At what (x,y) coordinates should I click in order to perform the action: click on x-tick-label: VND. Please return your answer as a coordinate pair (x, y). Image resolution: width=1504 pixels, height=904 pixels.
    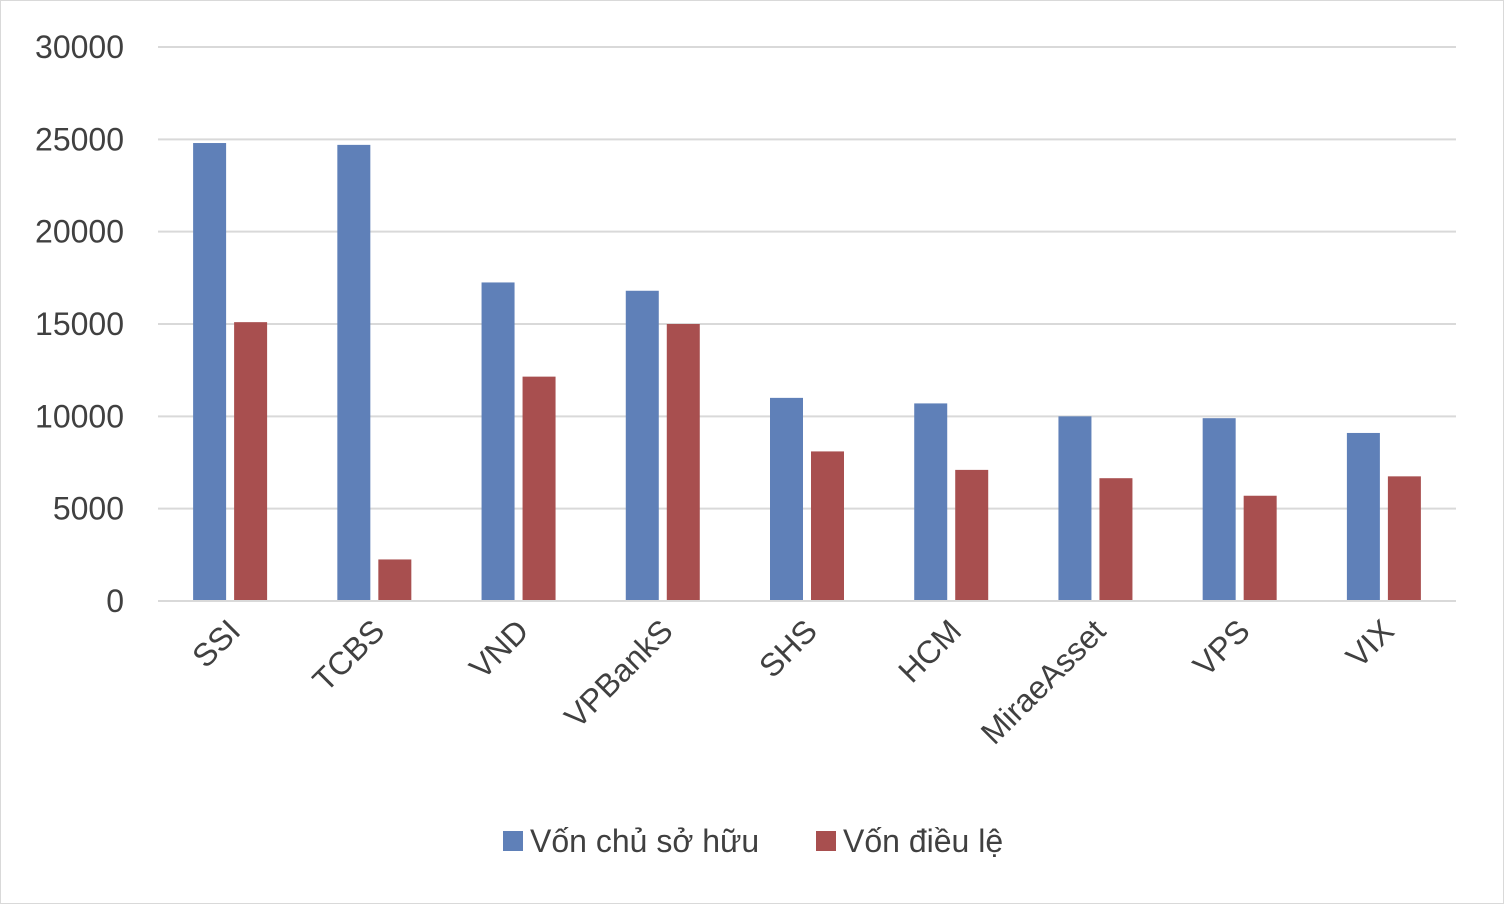
    Looking at the image, I should click on (498, 648).